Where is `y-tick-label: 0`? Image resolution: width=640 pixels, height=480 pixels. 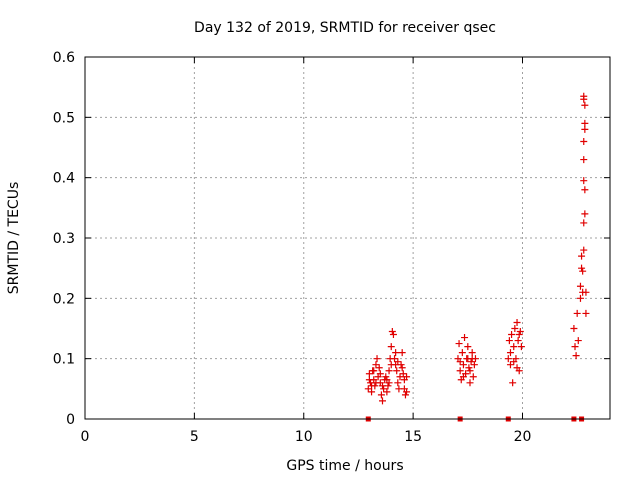
y-tick-label: 0 is located at coordinates (70, 420).